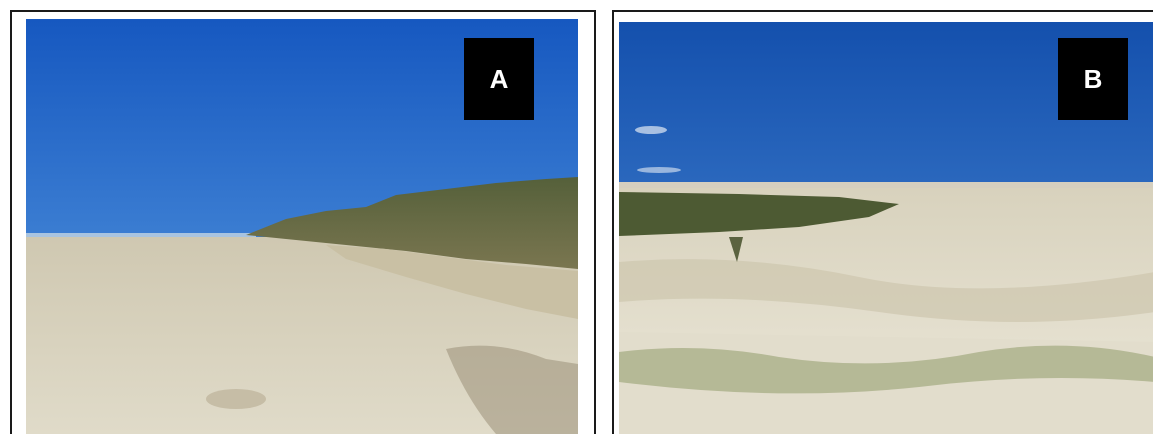  I want to click on shrub, so click(736, 249).